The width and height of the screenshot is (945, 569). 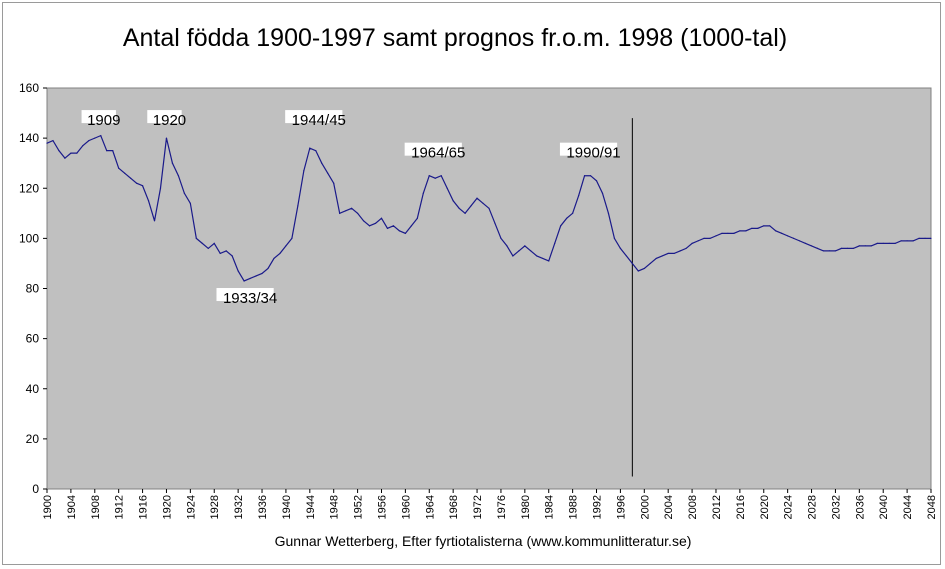 What do you see at coordinates (29, 188) in the screenshot?
I see `y-tick-label: 120` at bounding box center [29, 188].